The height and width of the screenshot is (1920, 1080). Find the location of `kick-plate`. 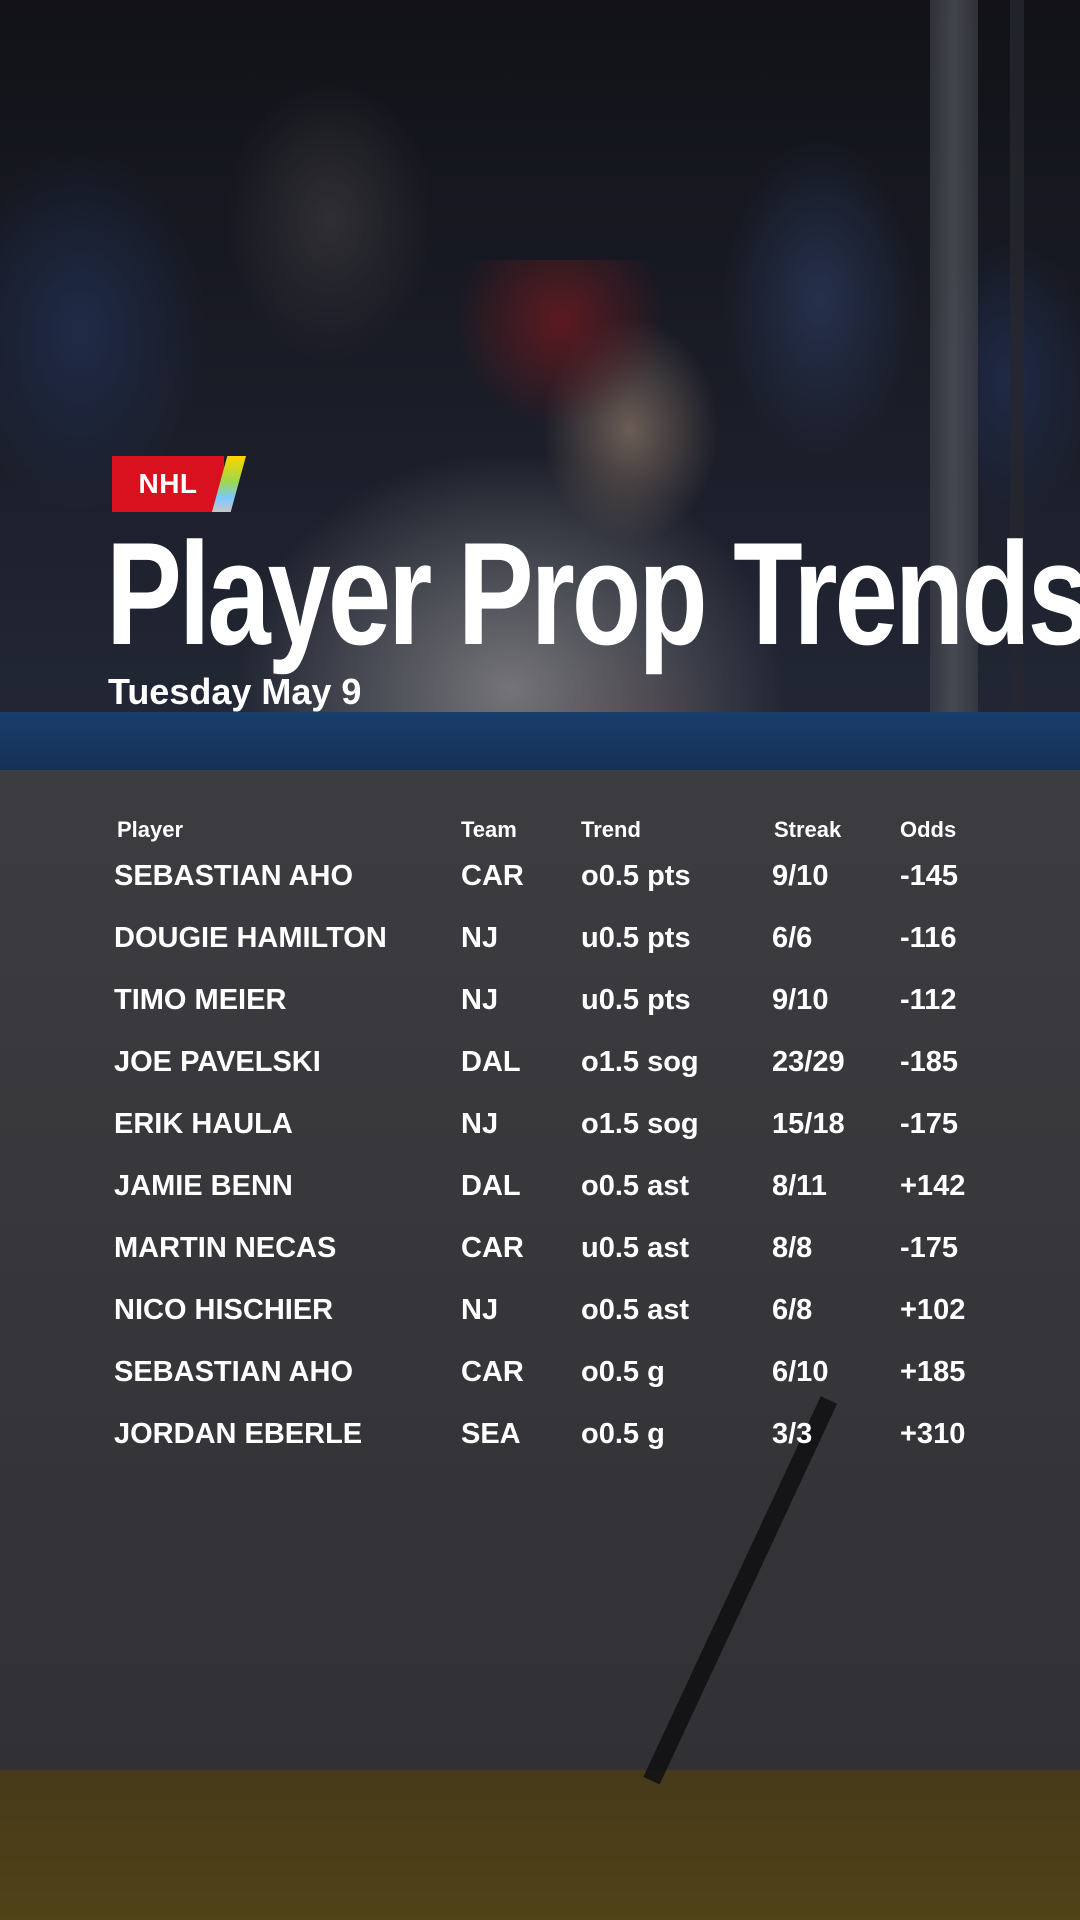

kick-plate is located at coordinates (540, 1845).